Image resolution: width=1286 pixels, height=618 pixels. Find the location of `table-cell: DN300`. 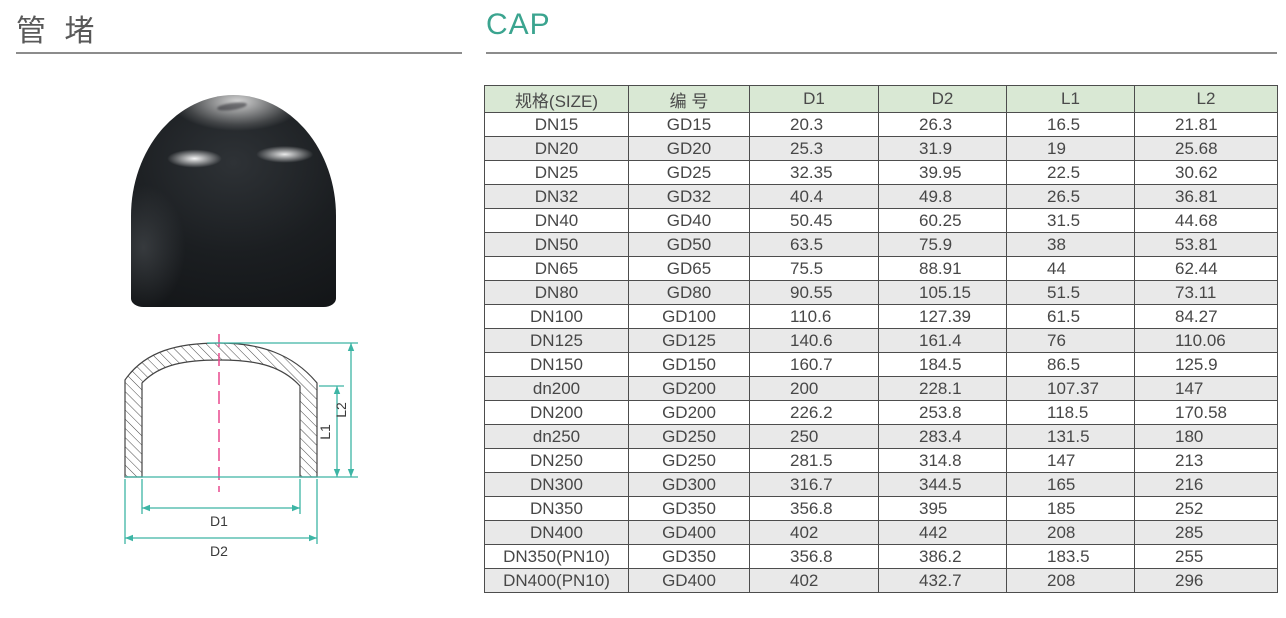

table-cell: DN300 is located at coordinates (556, 484).